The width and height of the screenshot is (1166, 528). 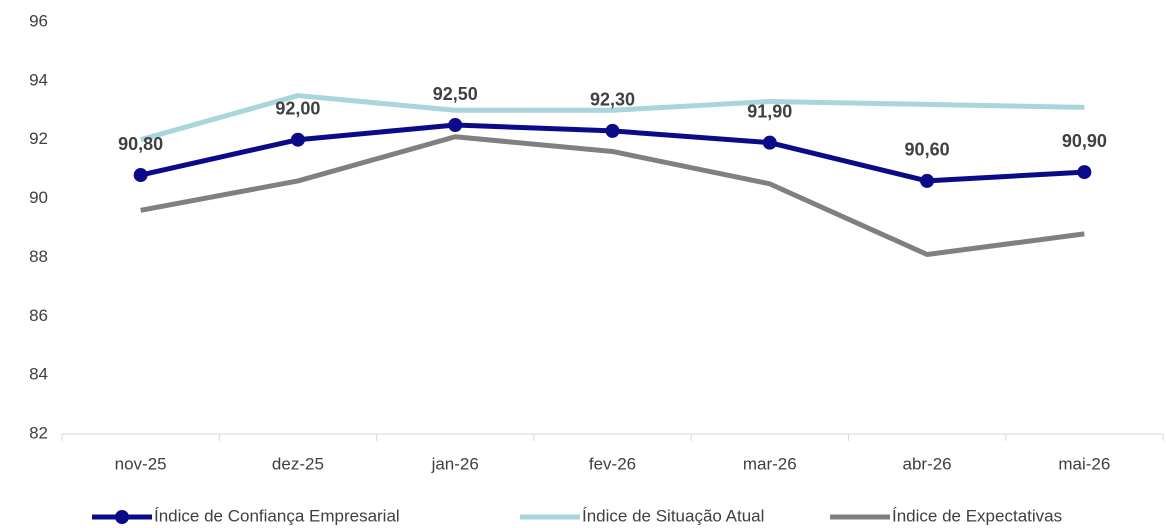 What do you see at coordinates (770, 463) in the screenshot?
I see `x-tick-label: mar-26` at bounding box center [770, 463].